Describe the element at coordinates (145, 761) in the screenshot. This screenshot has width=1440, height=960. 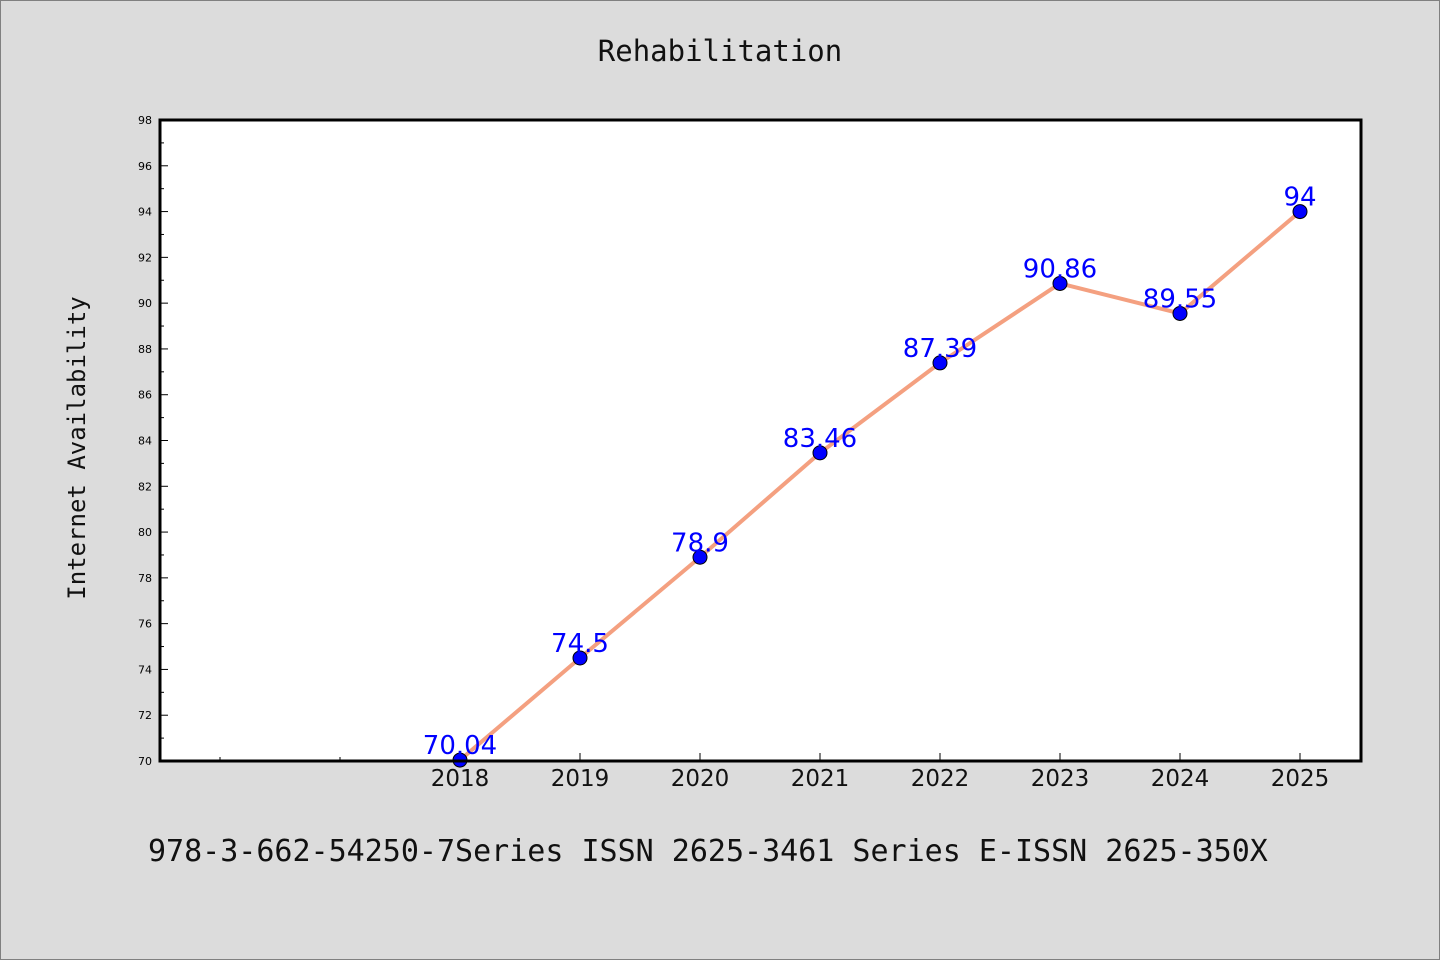
I see `y-tick-label: 70` at that location.